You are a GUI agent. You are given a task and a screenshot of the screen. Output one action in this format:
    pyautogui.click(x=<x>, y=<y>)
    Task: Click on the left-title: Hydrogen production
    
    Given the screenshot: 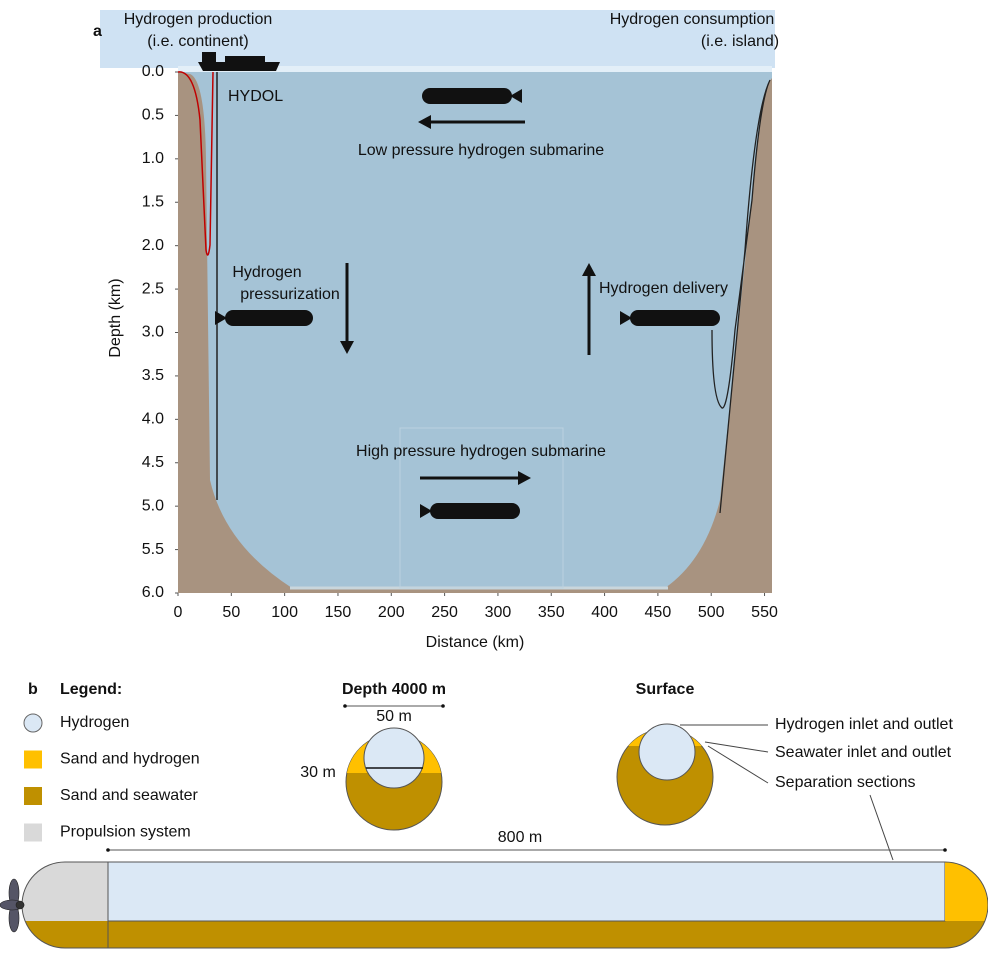 What is the action you would take?
    pyautogui.click(x=198, y=19)
    